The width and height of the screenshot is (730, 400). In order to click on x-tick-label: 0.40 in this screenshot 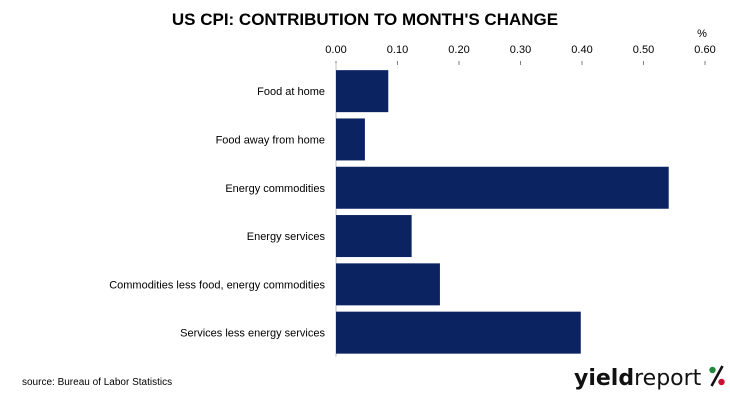, I will do `click(581, 50)`.